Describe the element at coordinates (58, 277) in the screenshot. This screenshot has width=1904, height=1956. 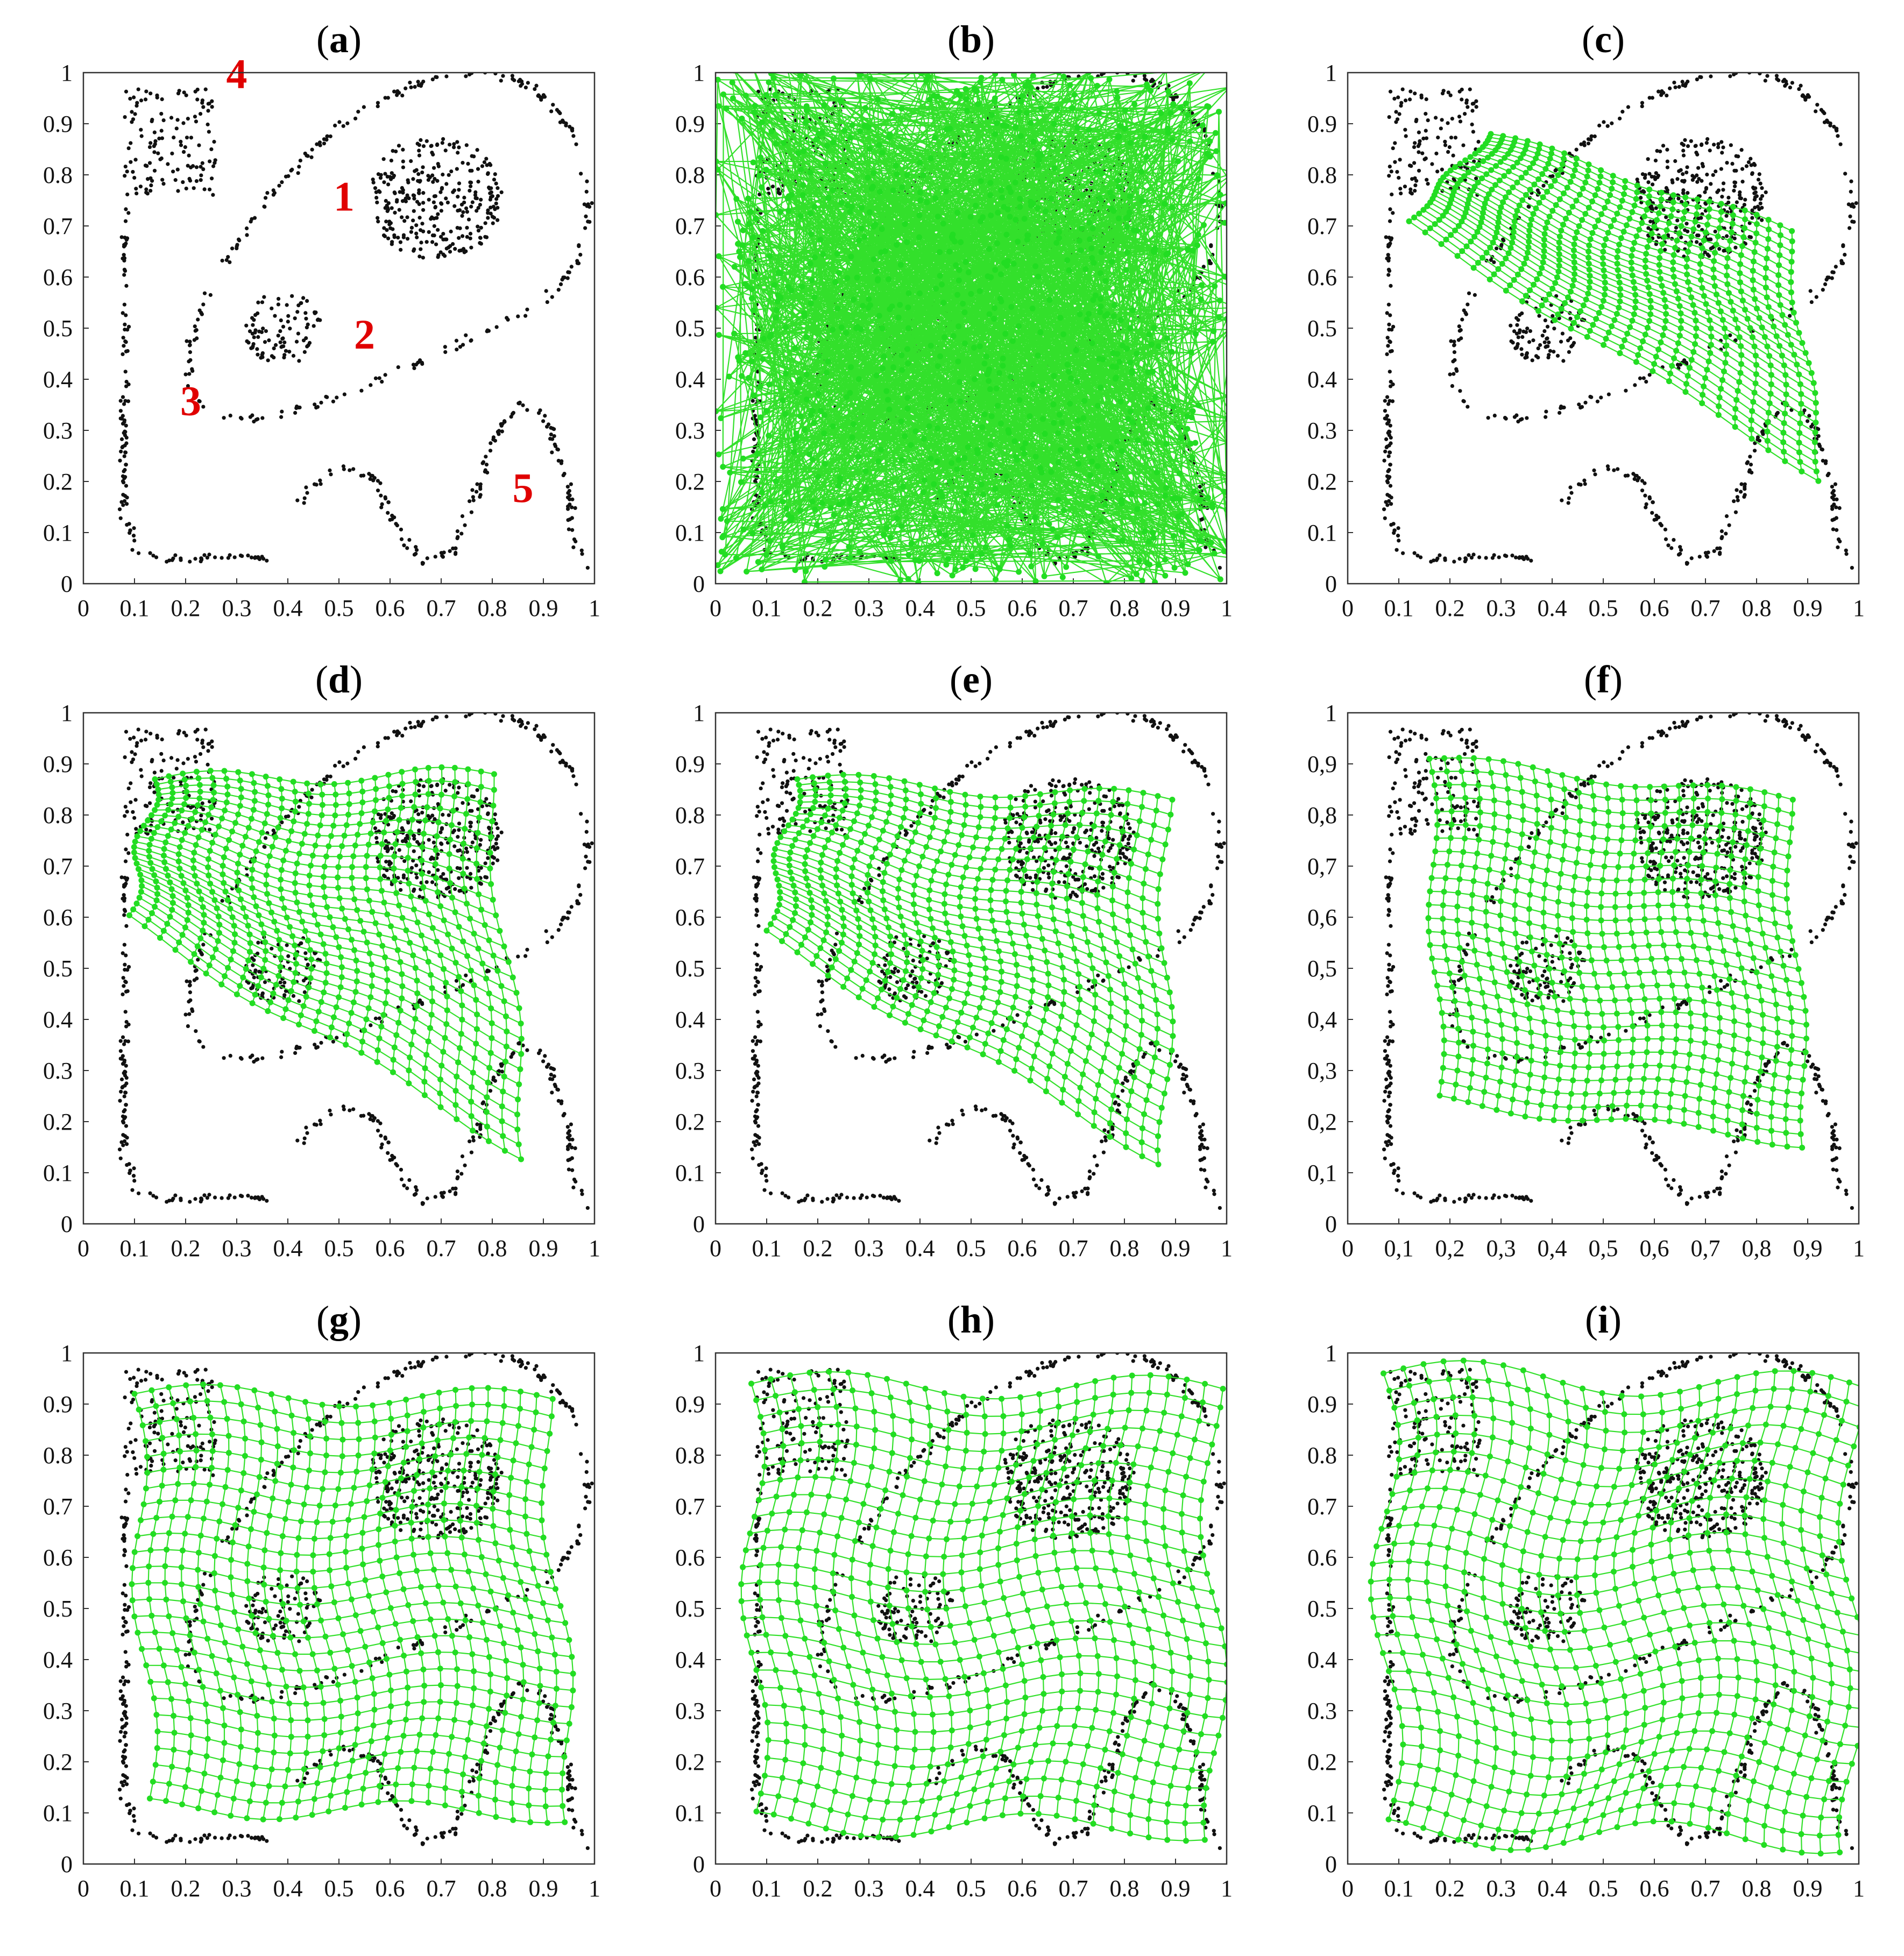
I see `y-tick-label: 0.6` at that location.